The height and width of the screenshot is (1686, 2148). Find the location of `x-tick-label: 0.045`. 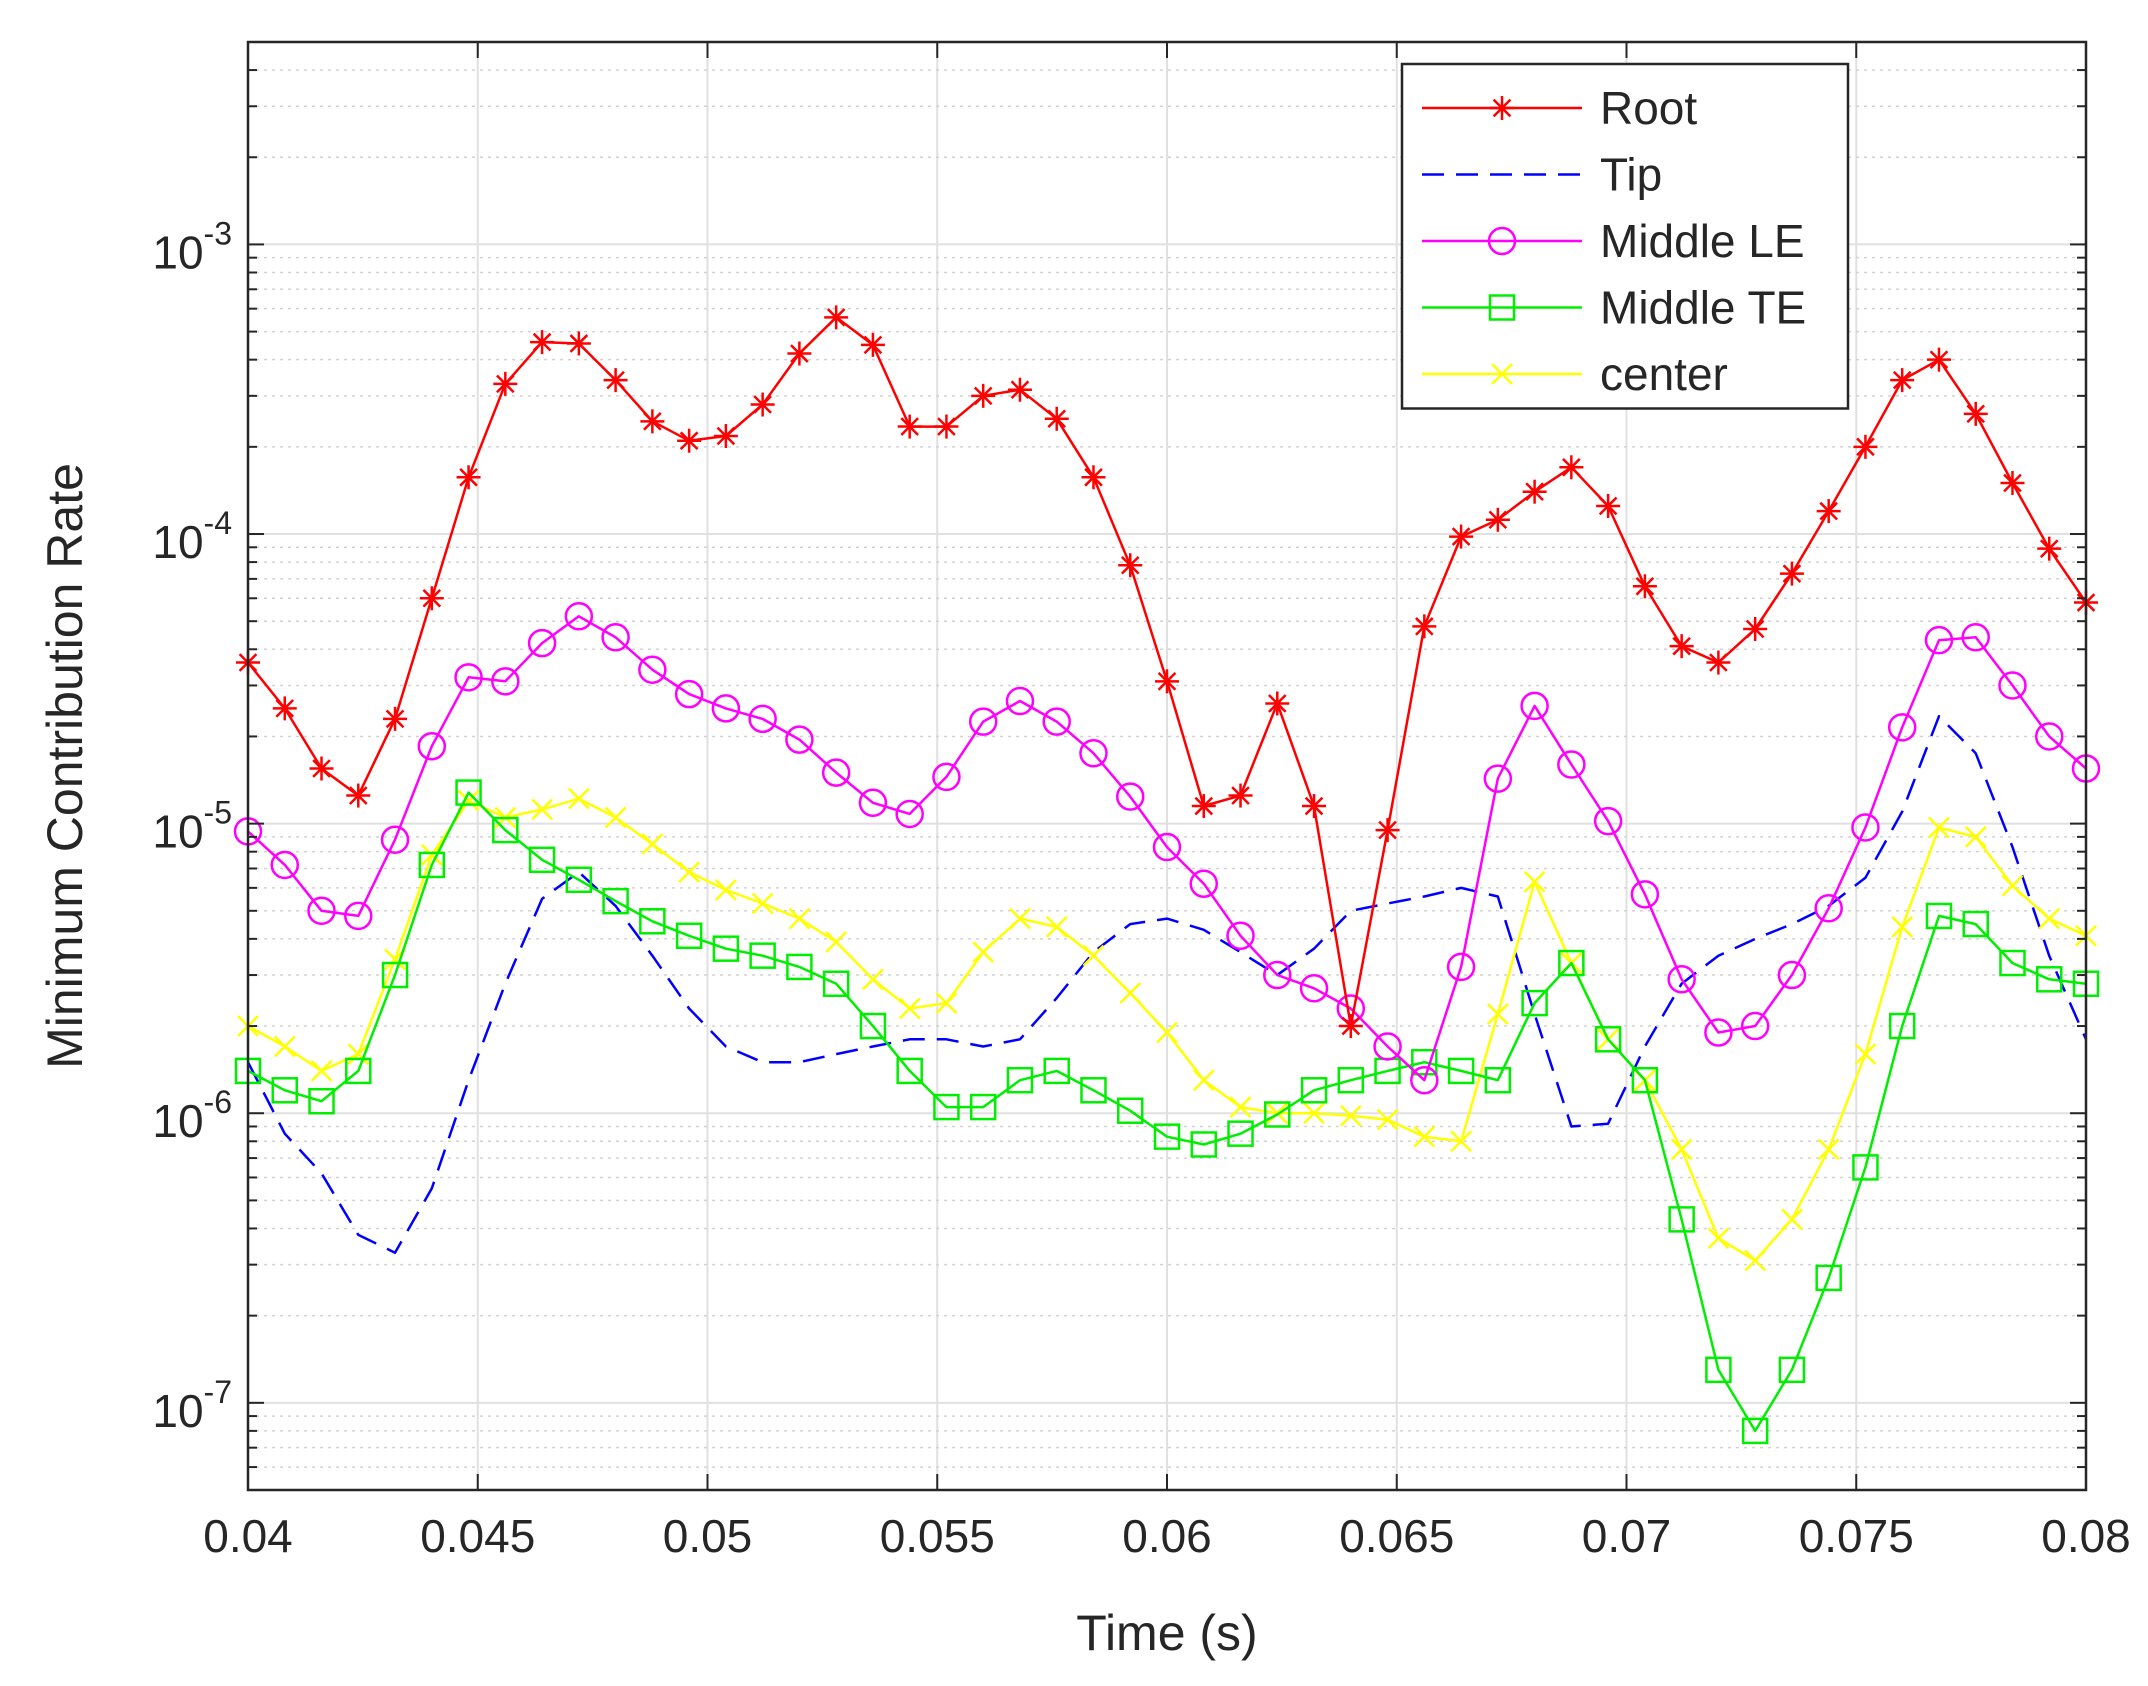

x-tick-label: 0.045 is located at coordinates (477, 1536).